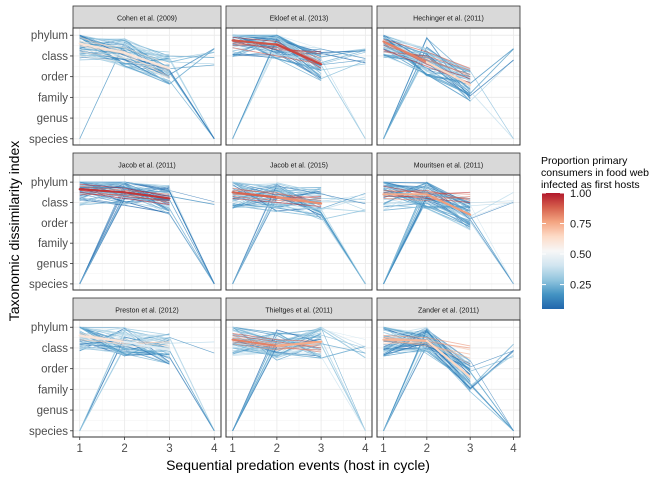 The image size is (672, 480). Describe the element at coordinates (298, 311) in the screenshot. I see `panel-title: Thieltges et al. (2011)` at that location.